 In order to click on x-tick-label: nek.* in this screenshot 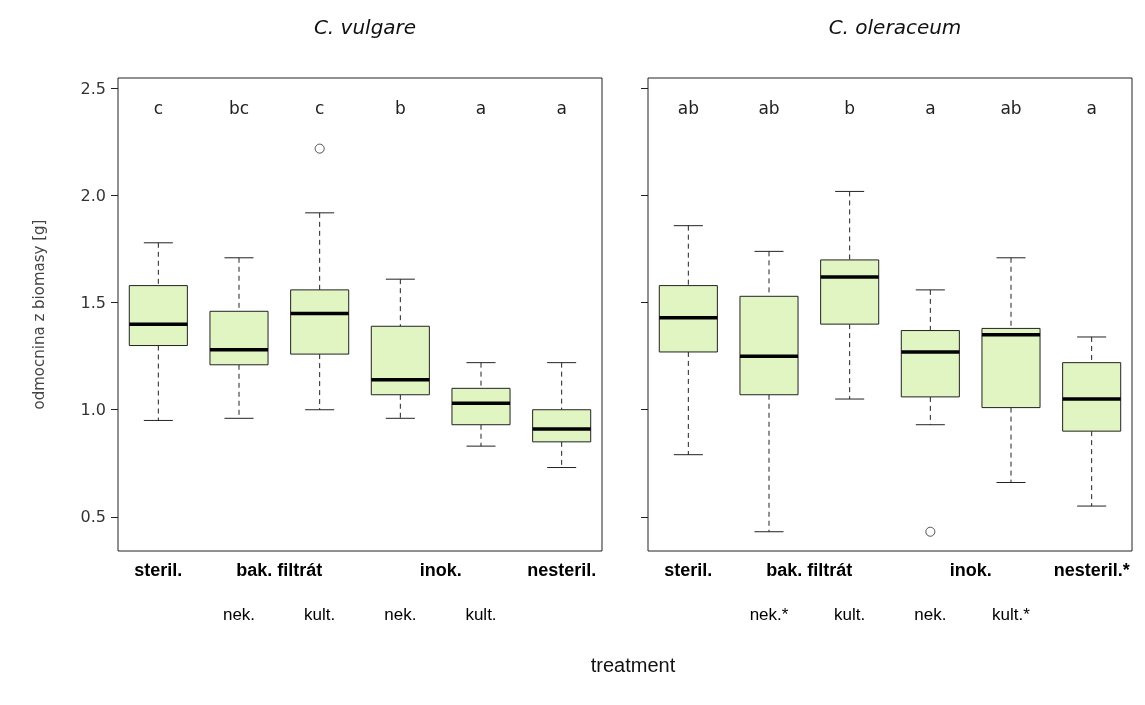, I will do `click(769, 614)`.